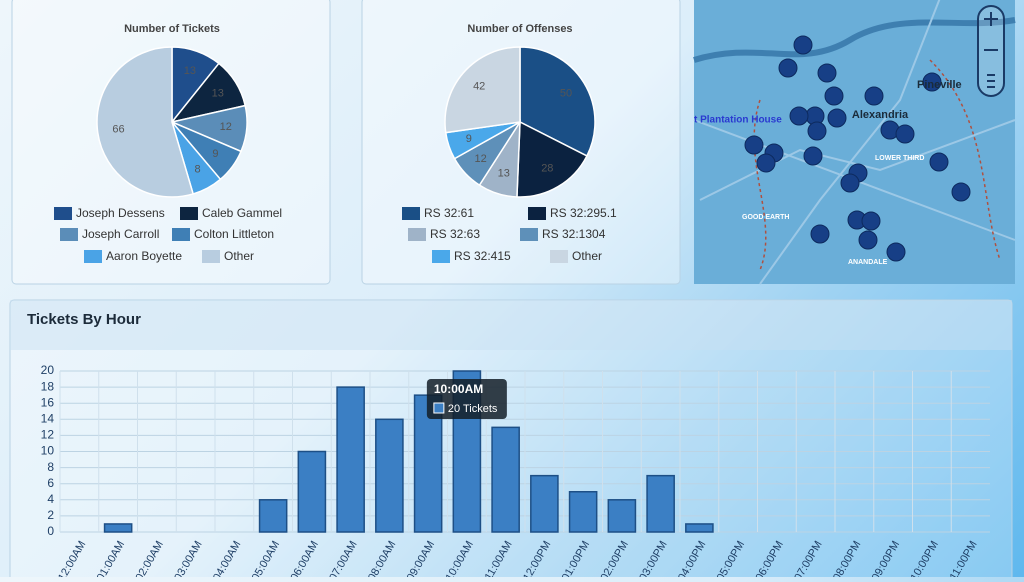 This screenshot has height=582, width=1024. Describe the element at coordinates (880, 115) in the screenshot. I see `map-label: Alexandria` at that location.